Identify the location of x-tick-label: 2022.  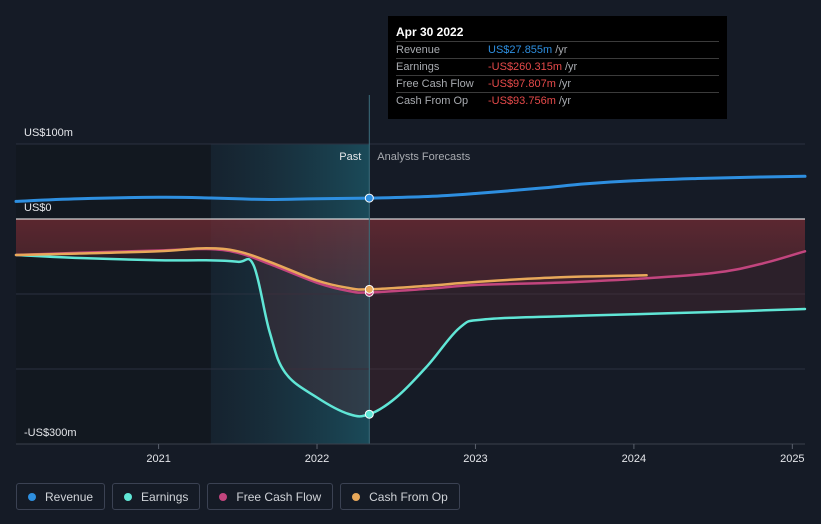
(317, 459).